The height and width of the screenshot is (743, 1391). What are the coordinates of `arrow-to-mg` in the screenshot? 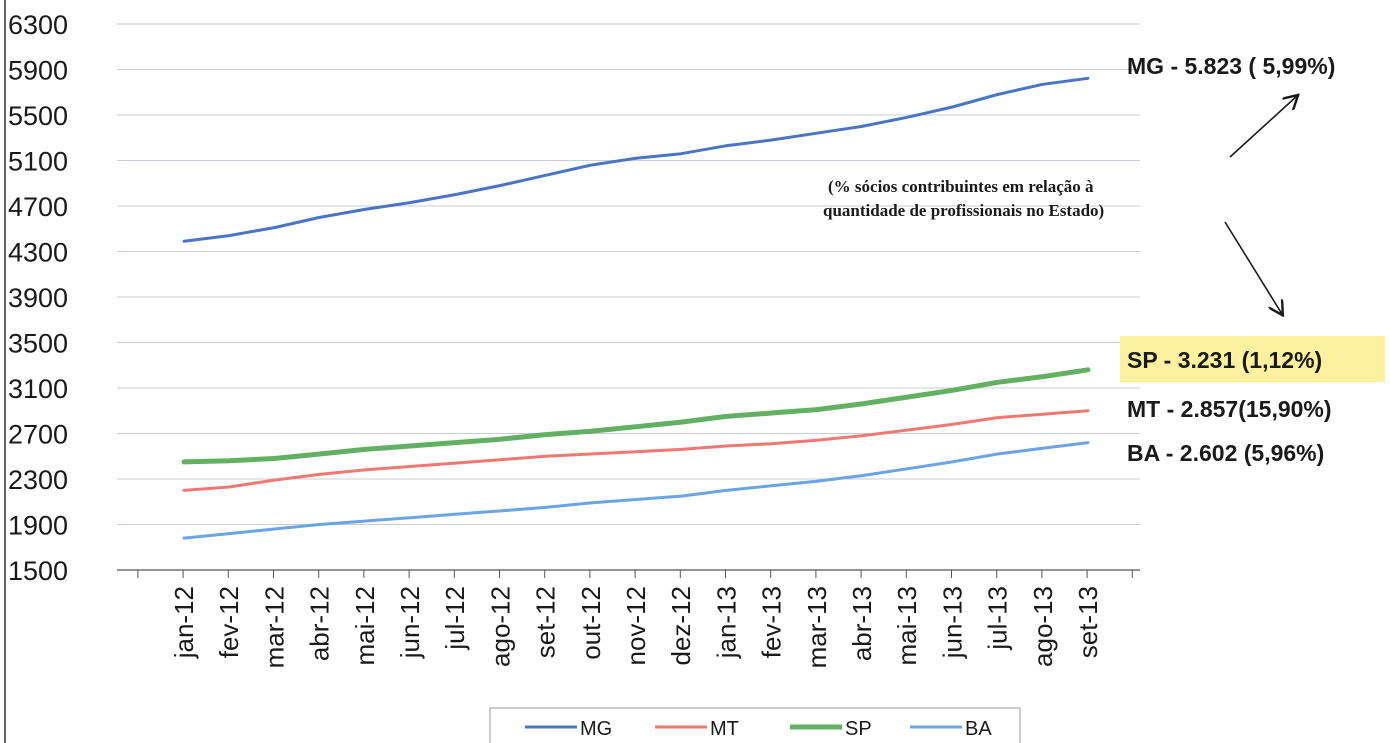 It's located at (1263, 127).